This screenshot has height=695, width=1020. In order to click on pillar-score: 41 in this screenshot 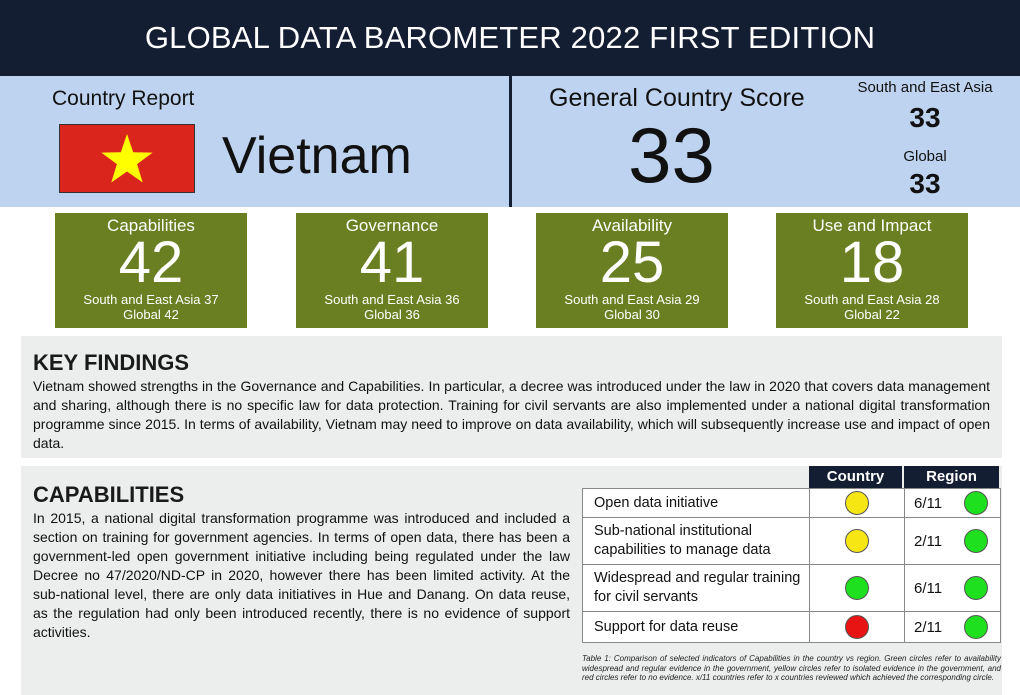, I will do `click(392, 262)`.